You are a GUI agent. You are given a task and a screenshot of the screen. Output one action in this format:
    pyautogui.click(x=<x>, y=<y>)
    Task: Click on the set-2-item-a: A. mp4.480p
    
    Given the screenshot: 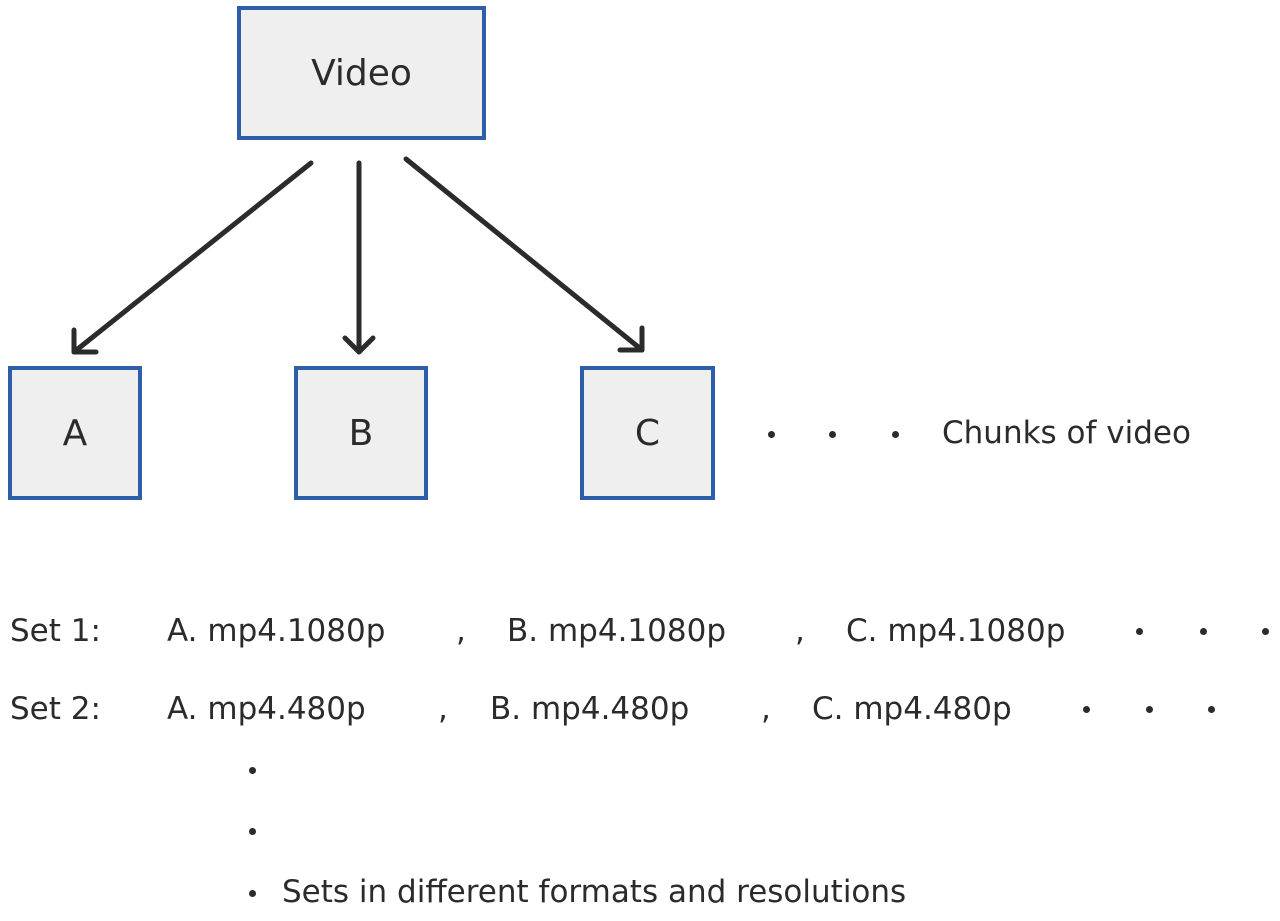 What is the action you would take?
    pyautogui.click(x=266, y=709)
    